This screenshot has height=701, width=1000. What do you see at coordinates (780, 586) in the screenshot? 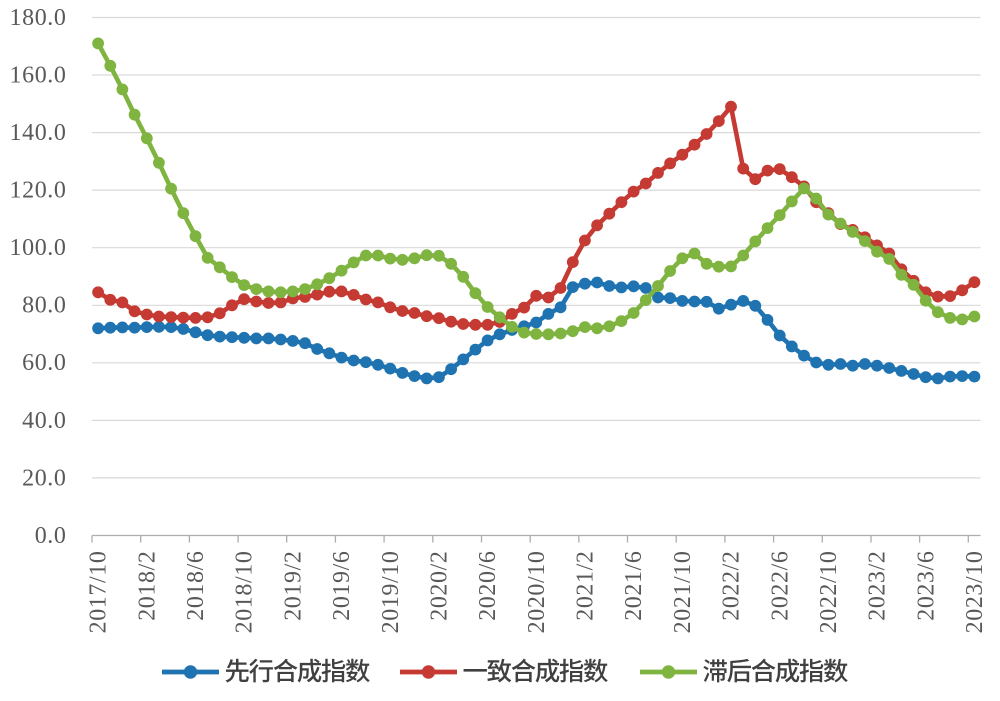
I see `svg-text: 2022/6` at bounding box center [780, 586].